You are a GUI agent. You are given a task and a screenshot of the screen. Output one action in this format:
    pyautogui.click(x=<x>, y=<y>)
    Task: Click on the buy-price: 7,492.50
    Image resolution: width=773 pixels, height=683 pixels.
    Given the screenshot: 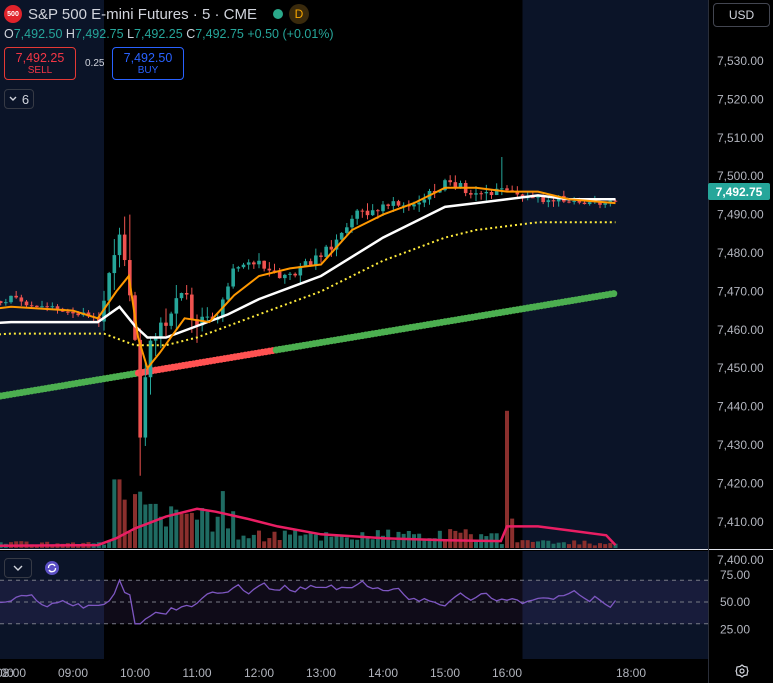 What is the action you would take?
    pyautogui.click(x=148, y=58)
    